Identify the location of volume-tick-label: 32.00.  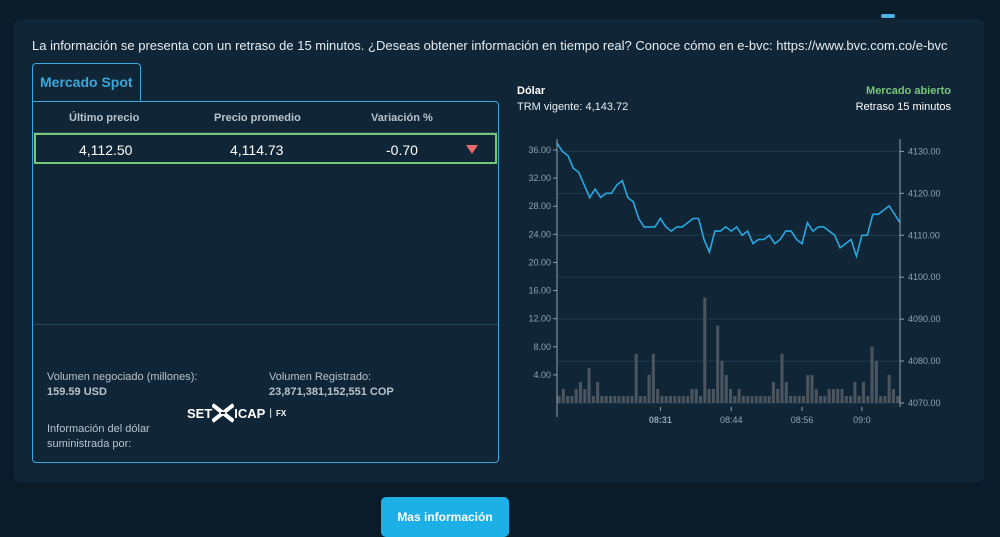
(539, 178).